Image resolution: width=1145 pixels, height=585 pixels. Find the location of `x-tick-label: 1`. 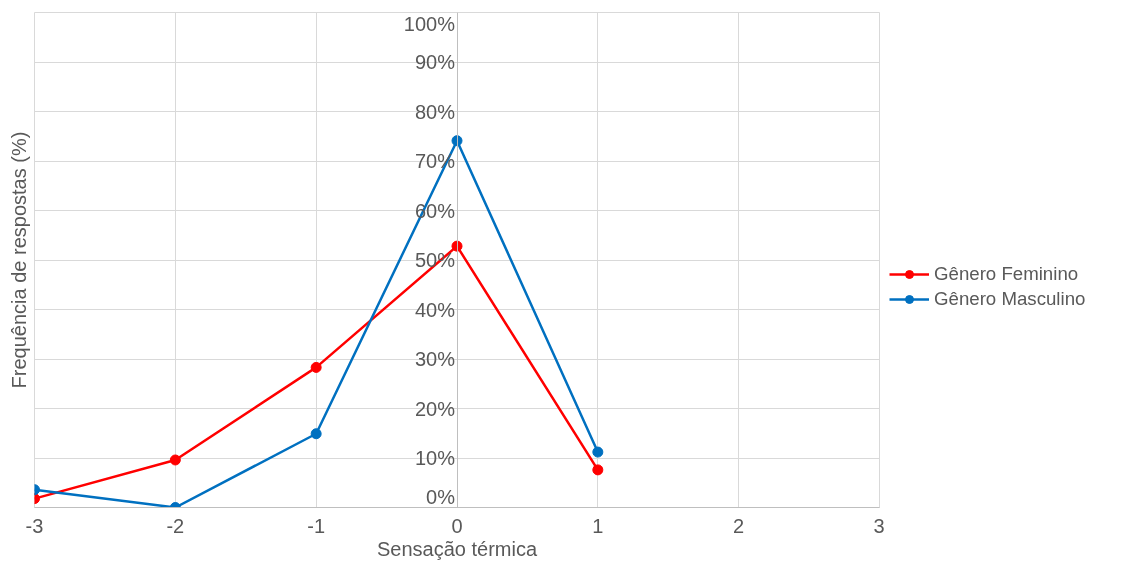

x-tick-label: 1 is located at coordinates (598, 525).